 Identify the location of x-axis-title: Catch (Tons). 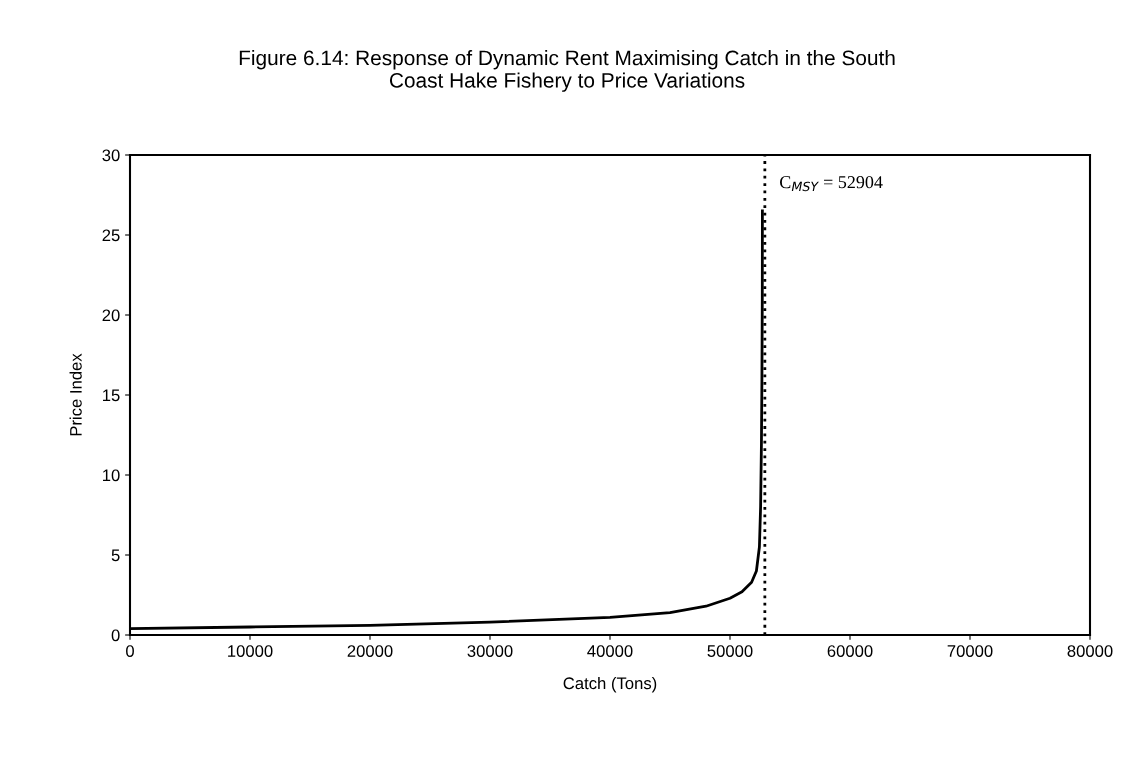
(610, 684).